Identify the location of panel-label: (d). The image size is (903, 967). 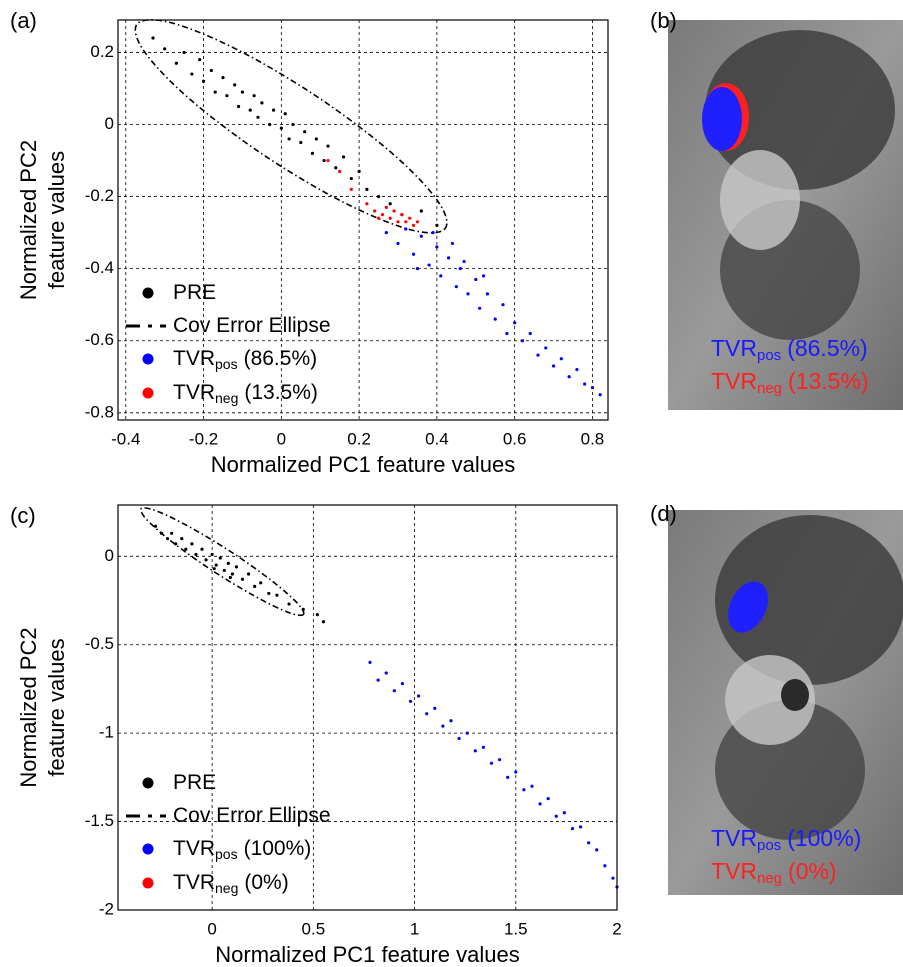
(663, 513).